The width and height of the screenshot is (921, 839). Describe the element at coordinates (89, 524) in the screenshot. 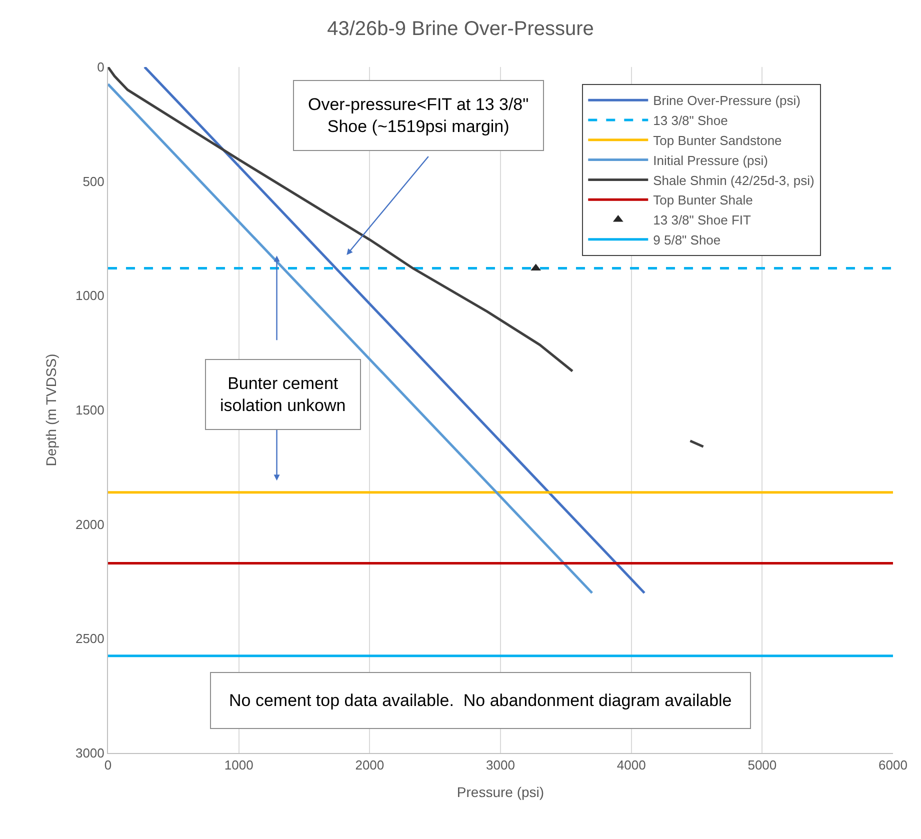

I see `y-tick-label: 2000` at that location.